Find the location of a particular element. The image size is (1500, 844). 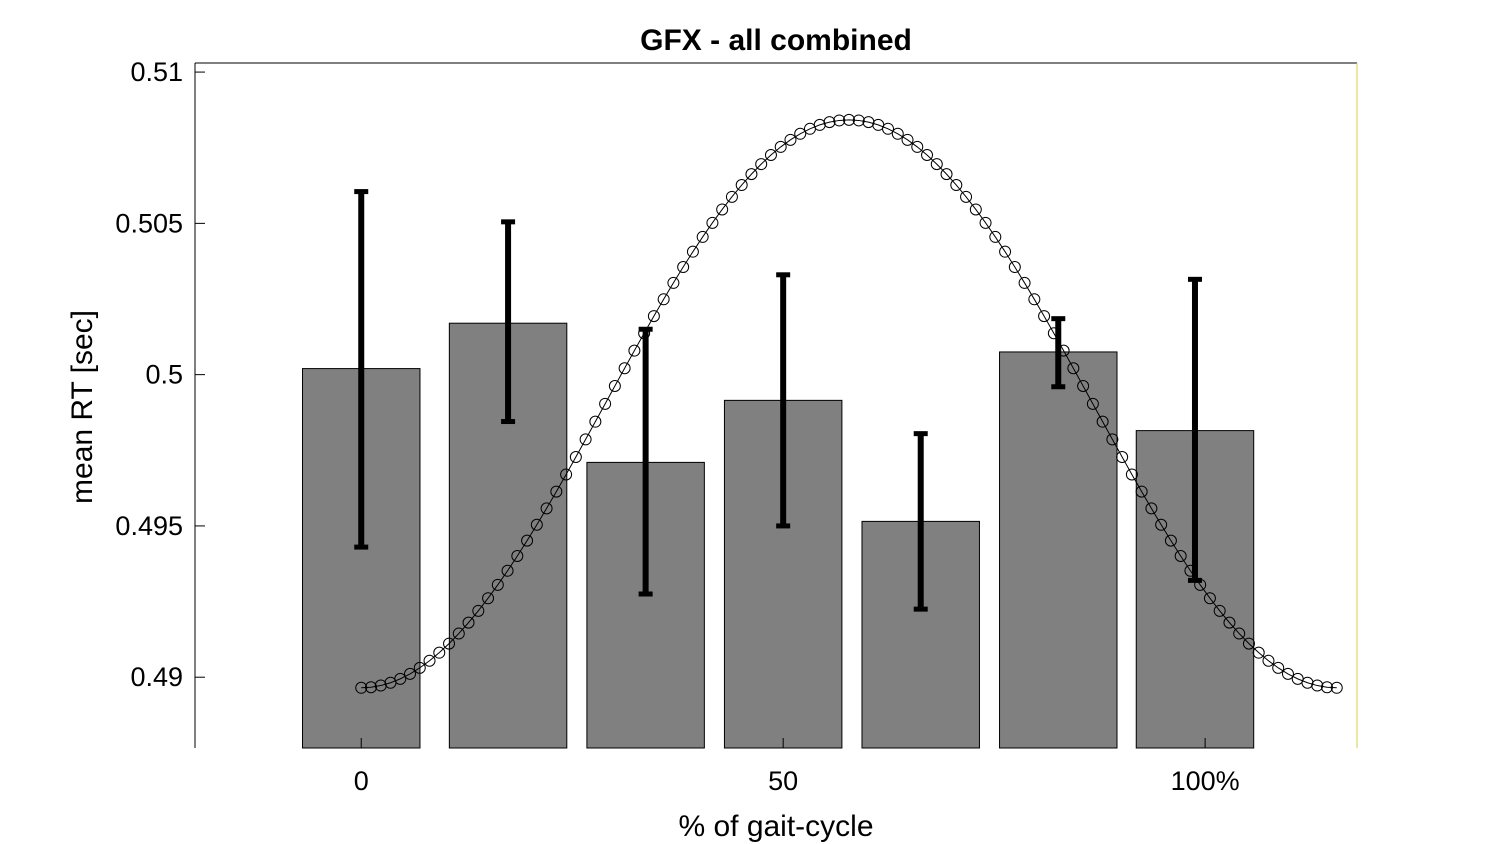

y-tick-label-4: 0.51 is located at coordinates (156, 72).